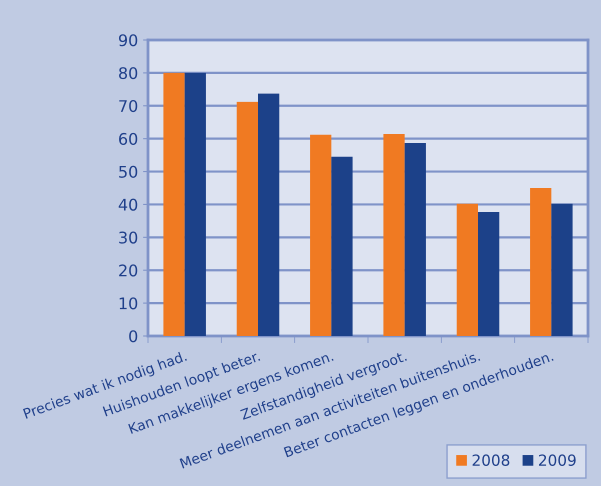 This screenshot has height=486, width=601. What do you see at coordinates (128, 106) in the screenshot?
I see `y-tick-label: 70` at bounding box center [128, 106].